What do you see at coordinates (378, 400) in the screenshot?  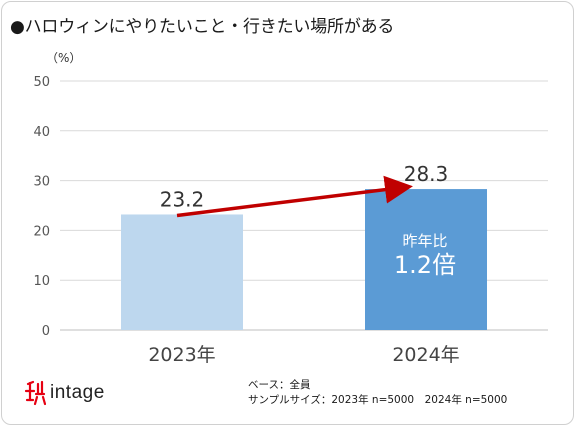 I see `sample-size-note: サンプルサイズ：2023年 n=5000 2024年 n=5000` at bounding box center [378, 400].